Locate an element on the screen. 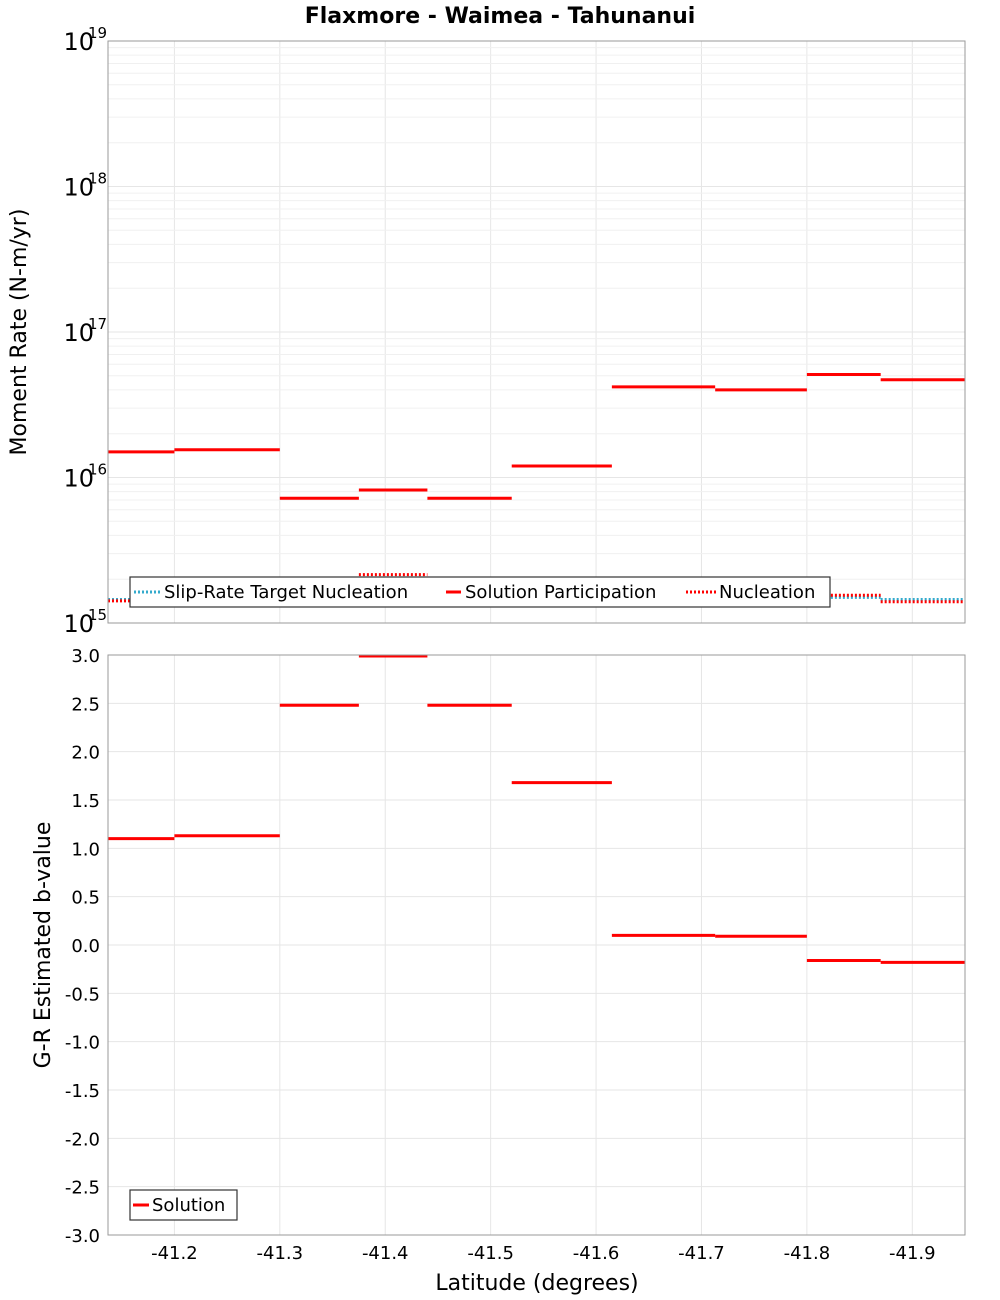 Image resolution: width=1000 pixels, height=1300 pixels. legend-label-nucleation: Nucleation is located at coordinates (767, 592).